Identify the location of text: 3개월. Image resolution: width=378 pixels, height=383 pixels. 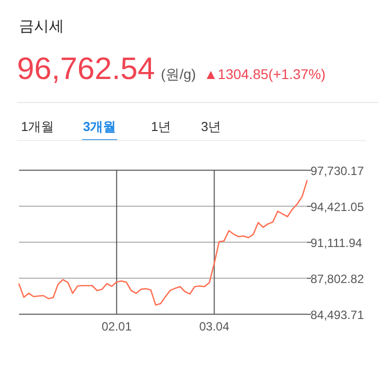
(99, 126).